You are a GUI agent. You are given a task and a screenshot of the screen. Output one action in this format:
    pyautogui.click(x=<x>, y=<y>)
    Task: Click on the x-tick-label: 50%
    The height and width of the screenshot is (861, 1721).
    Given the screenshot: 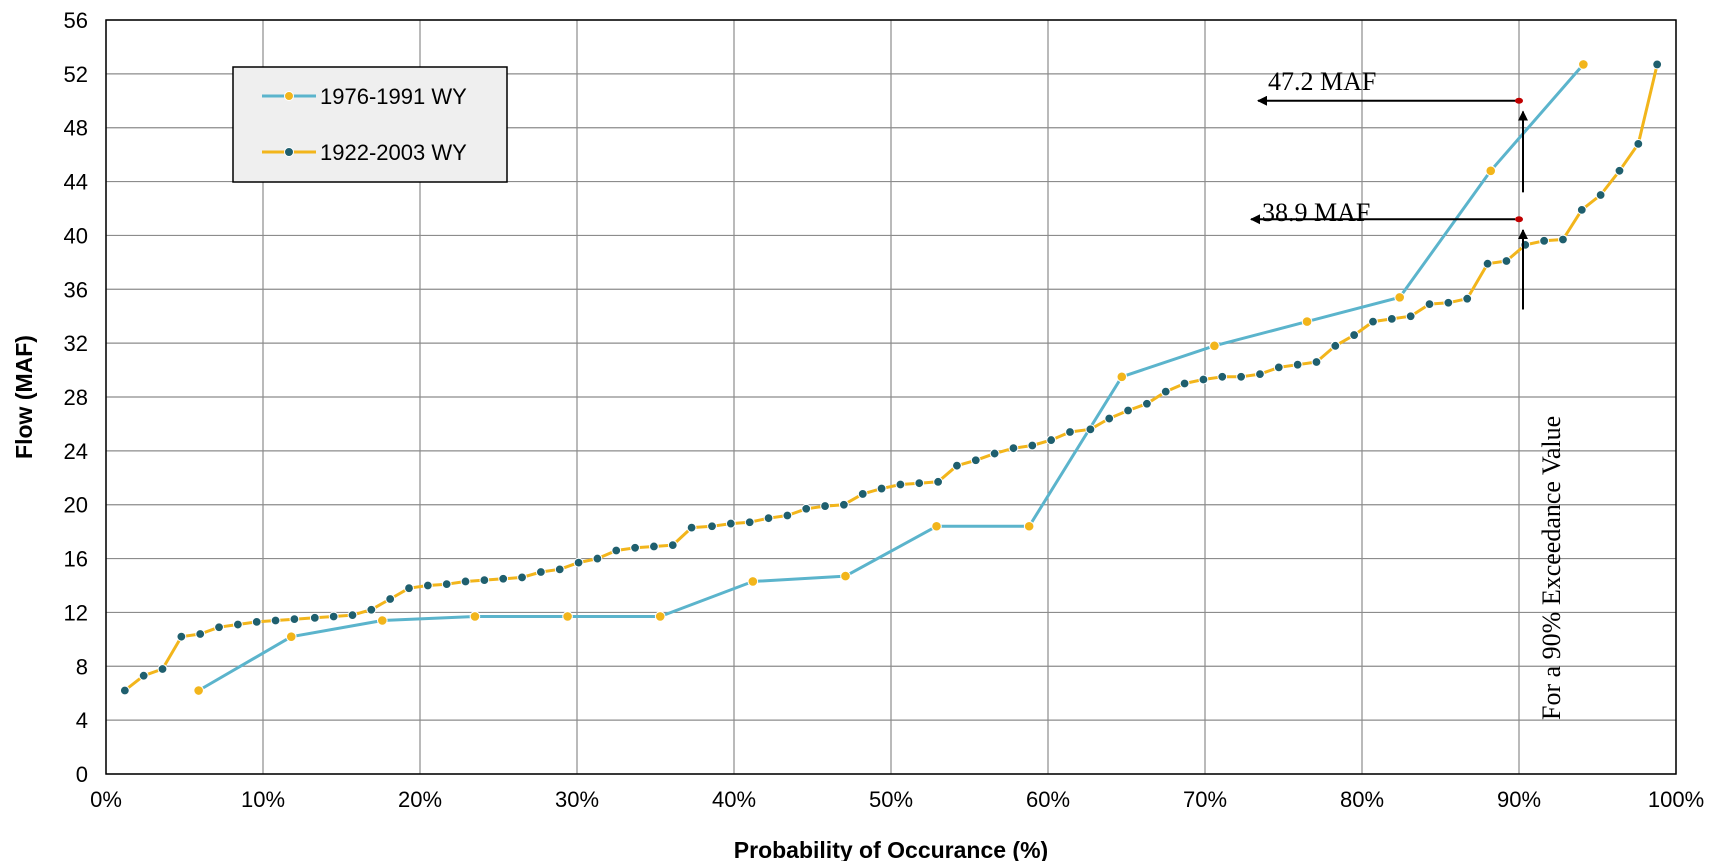 What is the action you would take?
    pyautogui.click(x=891, y=799)
    